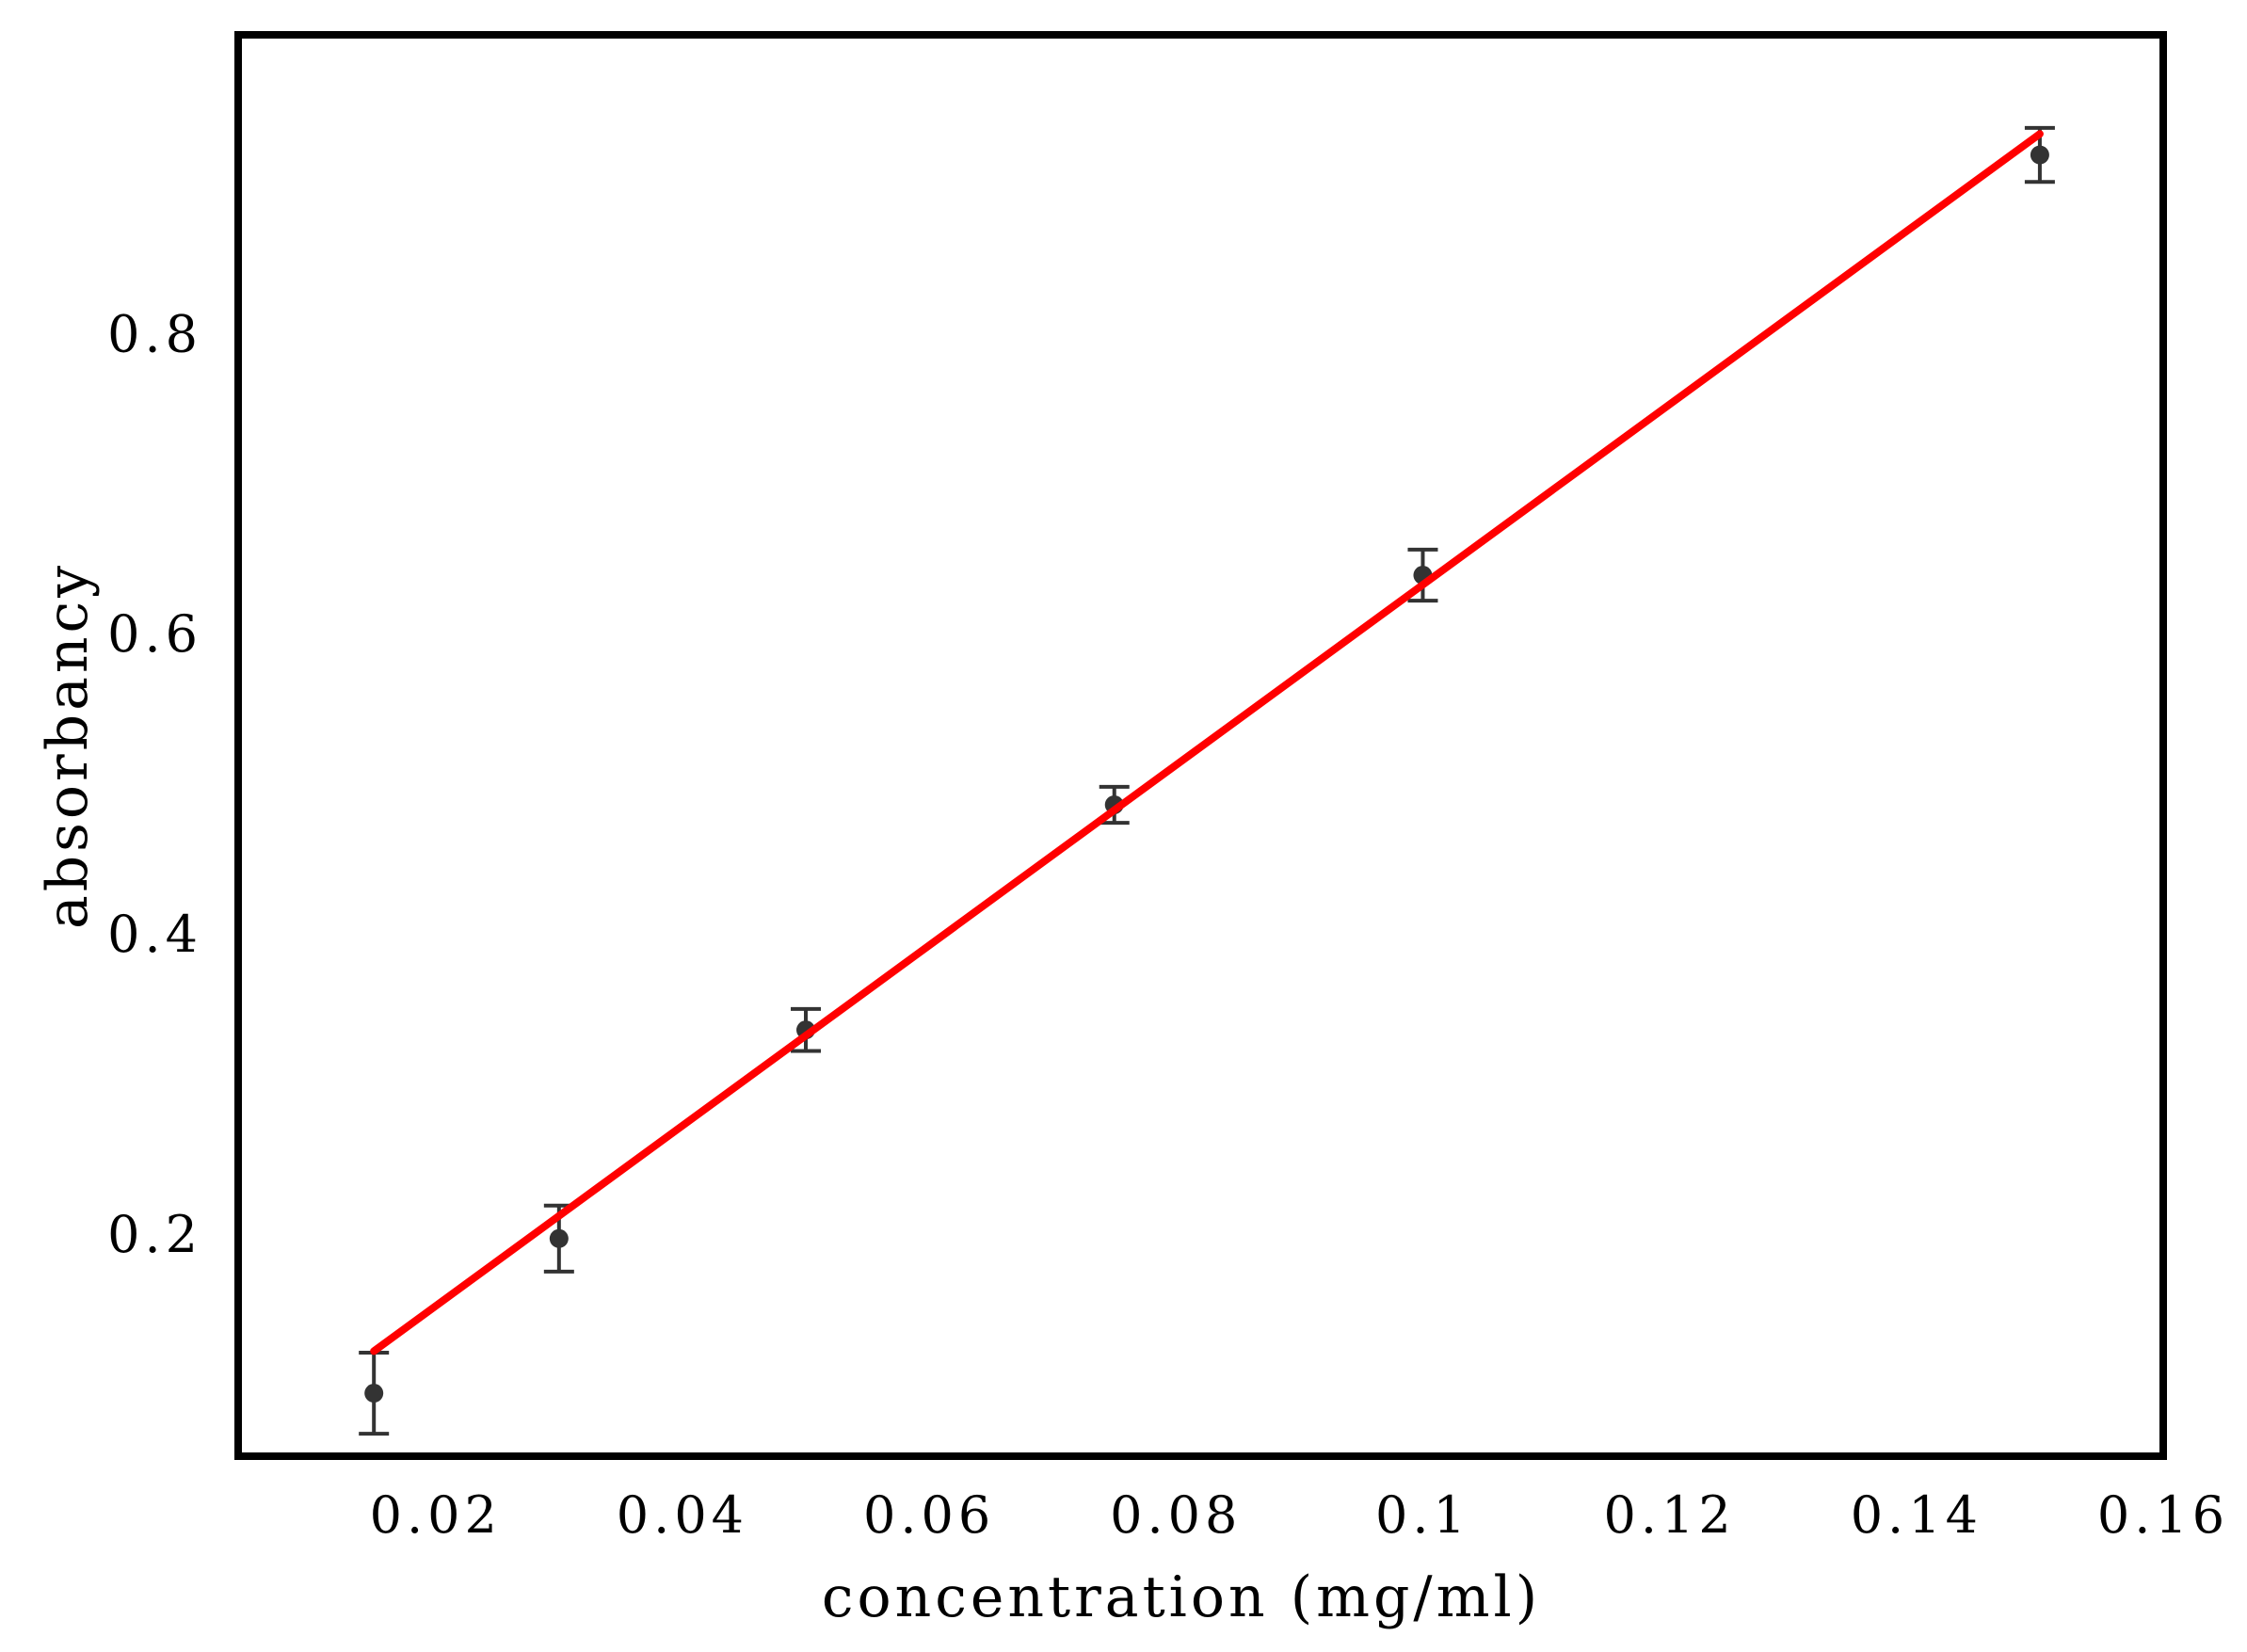  I want to click on x-tick-label: 0.08, so click(1176, 1515).